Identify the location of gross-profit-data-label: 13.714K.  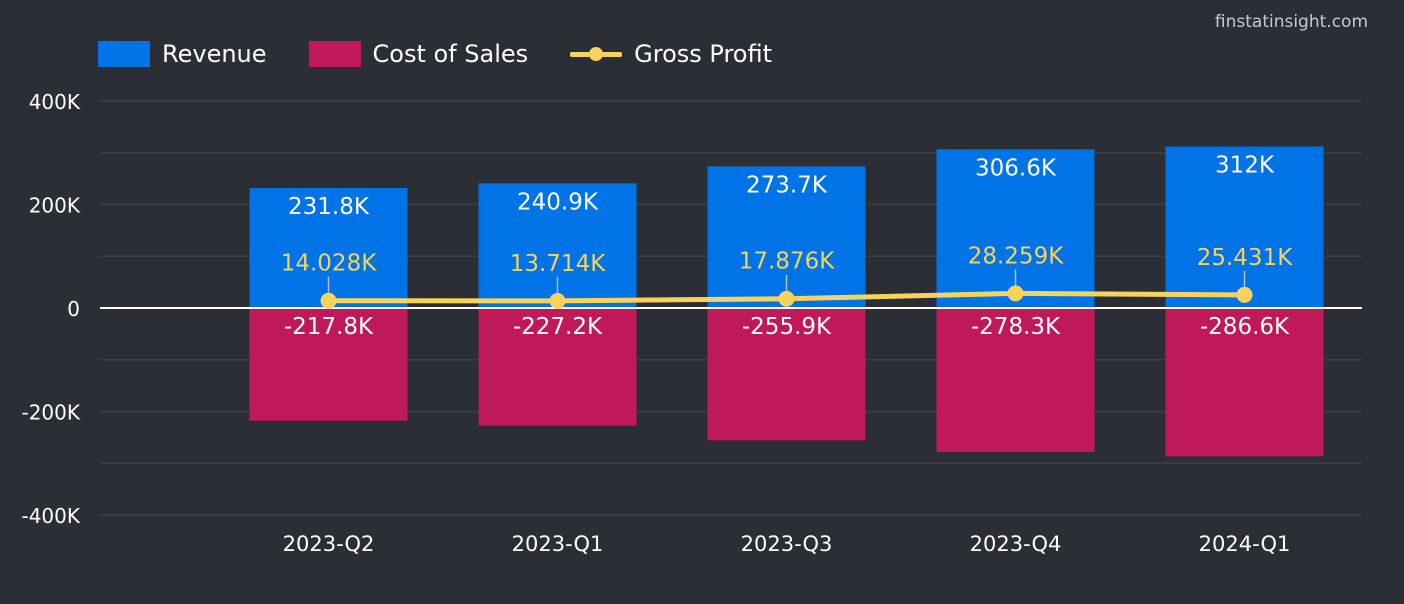
(558, 264).